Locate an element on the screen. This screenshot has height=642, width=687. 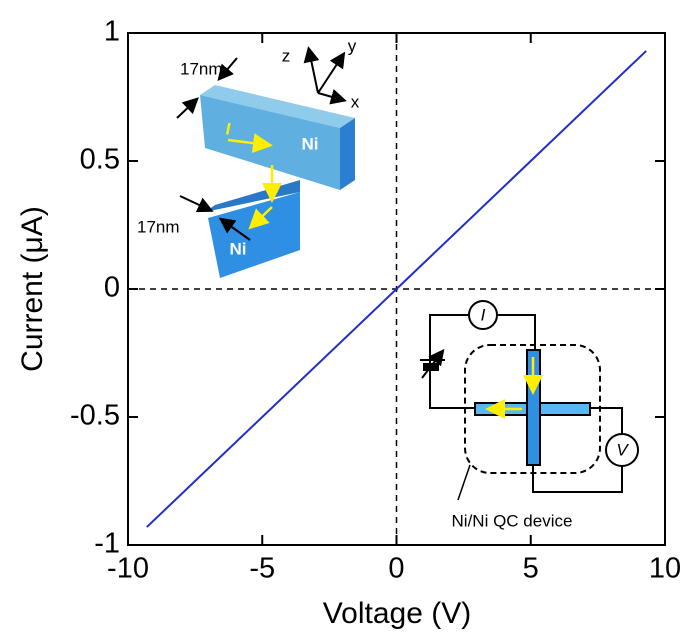
x-axis-label: Voltage (V) is located at coordinates (397, 613).